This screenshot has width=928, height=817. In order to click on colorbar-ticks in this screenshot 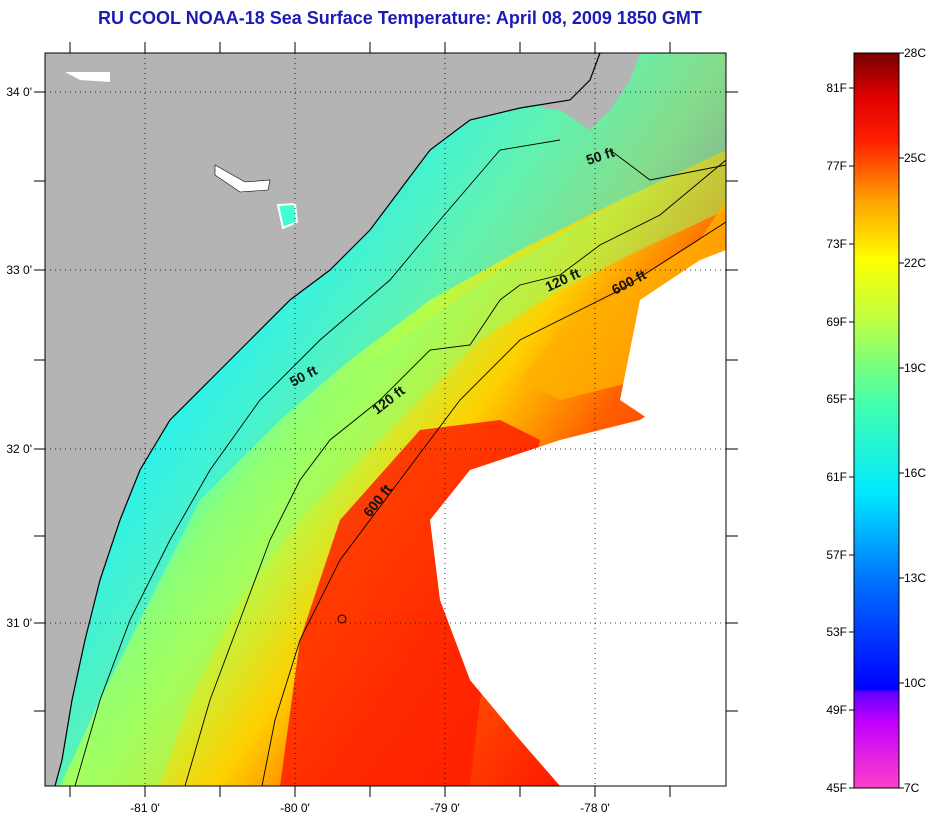, I will do `click(876, 420)`.